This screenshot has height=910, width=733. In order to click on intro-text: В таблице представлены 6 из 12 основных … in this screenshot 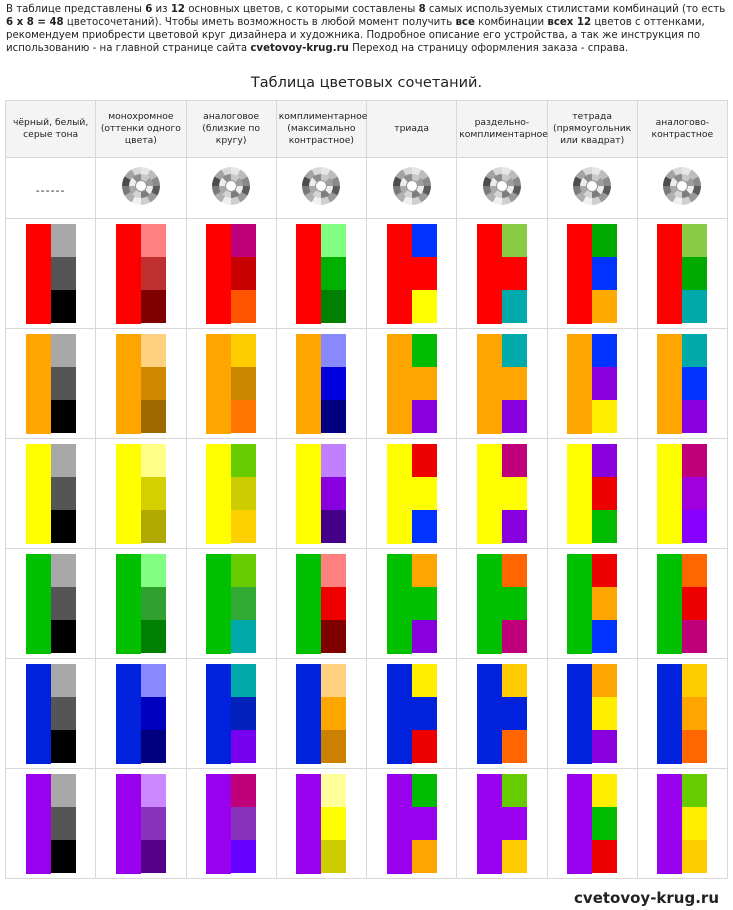, I will do `click(366, 29)`.